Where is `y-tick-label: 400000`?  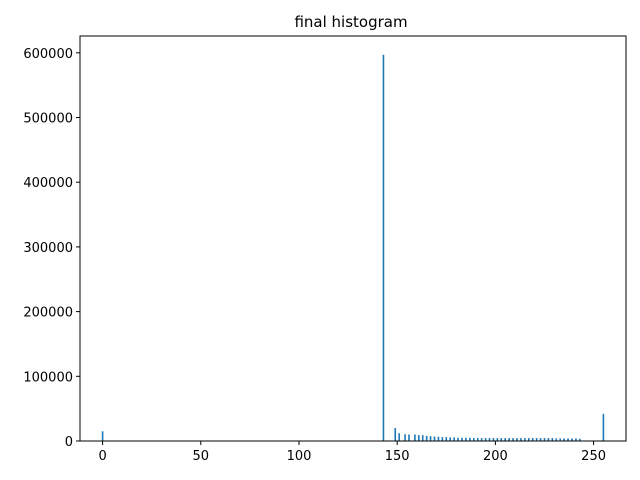
y-tick-label: 400000 is located at coordinates (48, 183).